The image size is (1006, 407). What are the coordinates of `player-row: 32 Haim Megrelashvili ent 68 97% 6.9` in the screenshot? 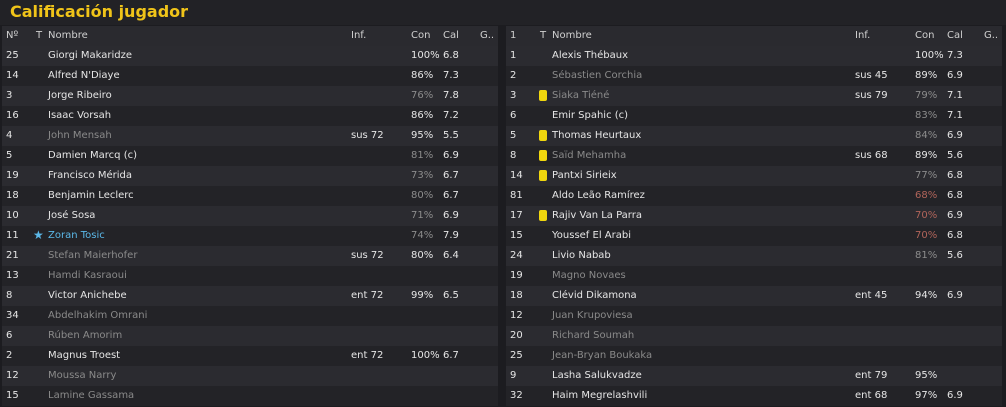 It's located at (754, 396).